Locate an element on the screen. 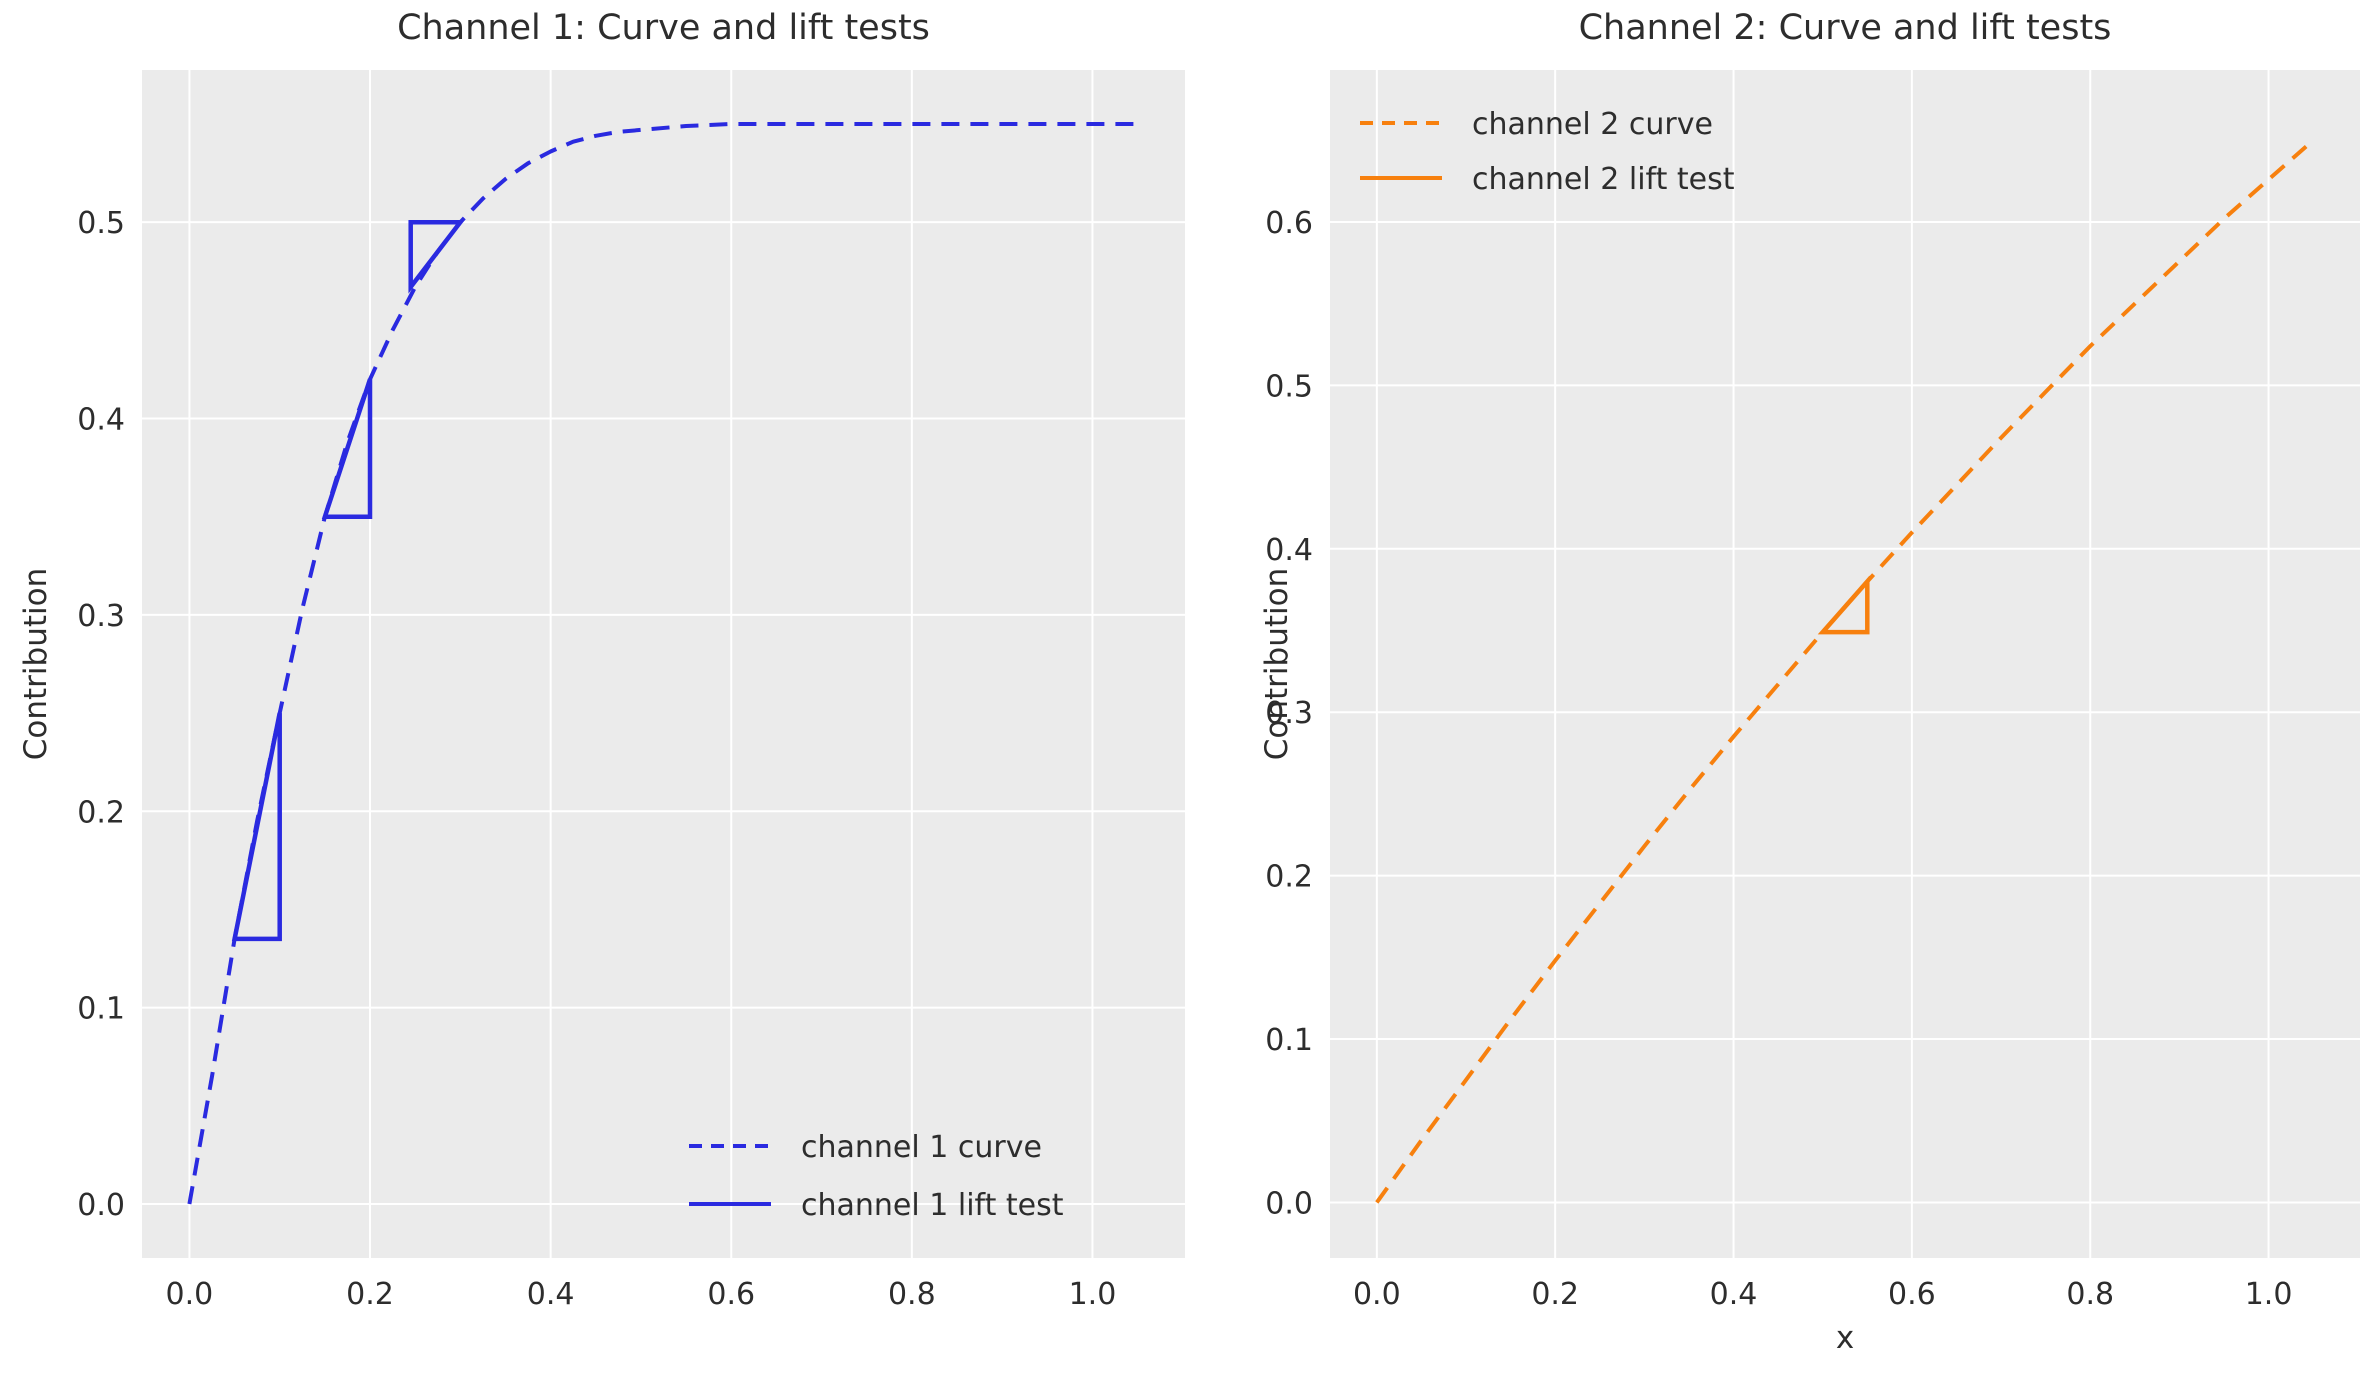  chart2-x-tick-label: 1.0 is located at coordinates (2269, 1294).